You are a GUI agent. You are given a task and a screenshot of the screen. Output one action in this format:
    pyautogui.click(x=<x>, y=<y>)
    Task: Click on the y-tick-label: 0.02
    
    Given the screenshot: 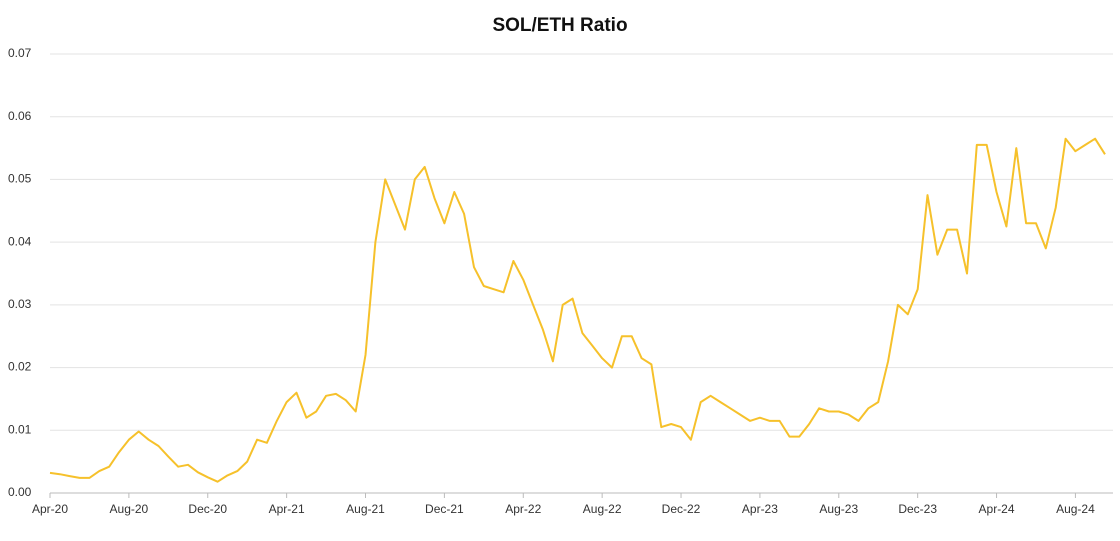 What is the action you would take?
    pyautogui.click(x=20, y=367)
    